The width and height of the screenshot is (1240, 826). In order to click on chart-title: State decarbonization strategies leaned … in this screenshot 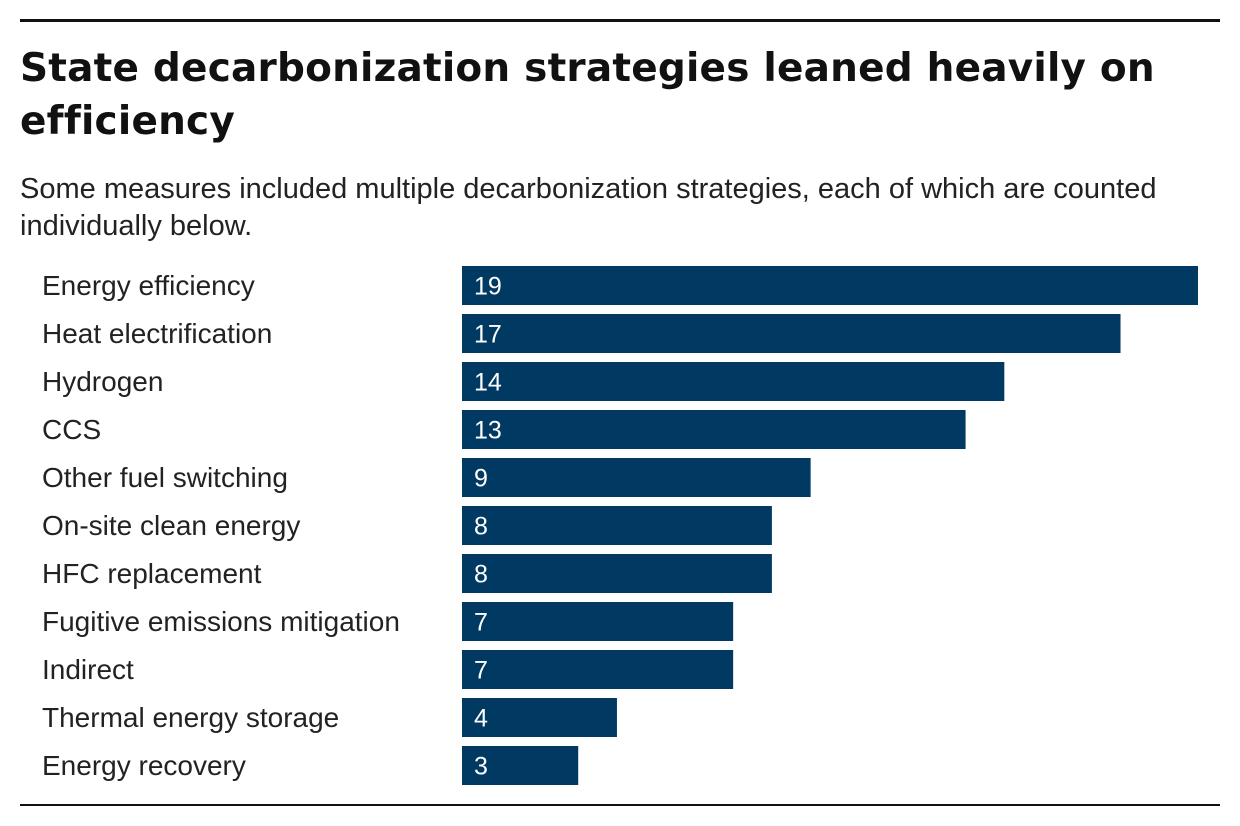, I will do `click(587, 95)`.